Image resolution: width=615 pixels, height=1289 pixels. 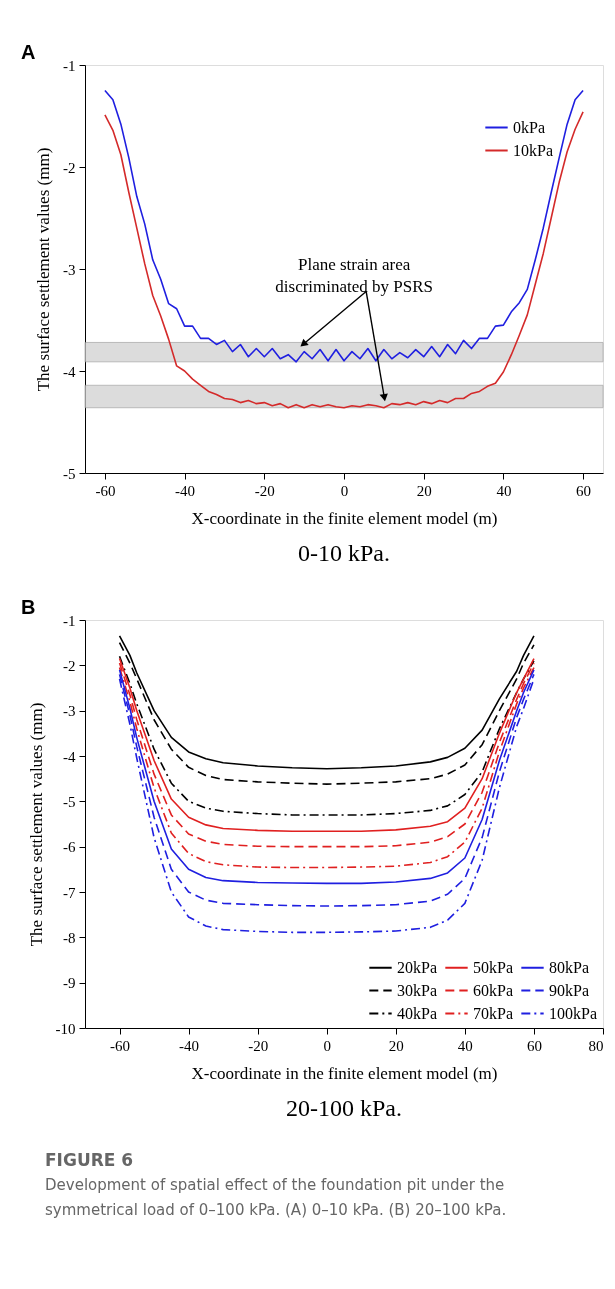 What do you see at coordinates (493, 1013) in the screenshot?
I see `legend-label: 70kPa` at bounding box center [493, 1013].